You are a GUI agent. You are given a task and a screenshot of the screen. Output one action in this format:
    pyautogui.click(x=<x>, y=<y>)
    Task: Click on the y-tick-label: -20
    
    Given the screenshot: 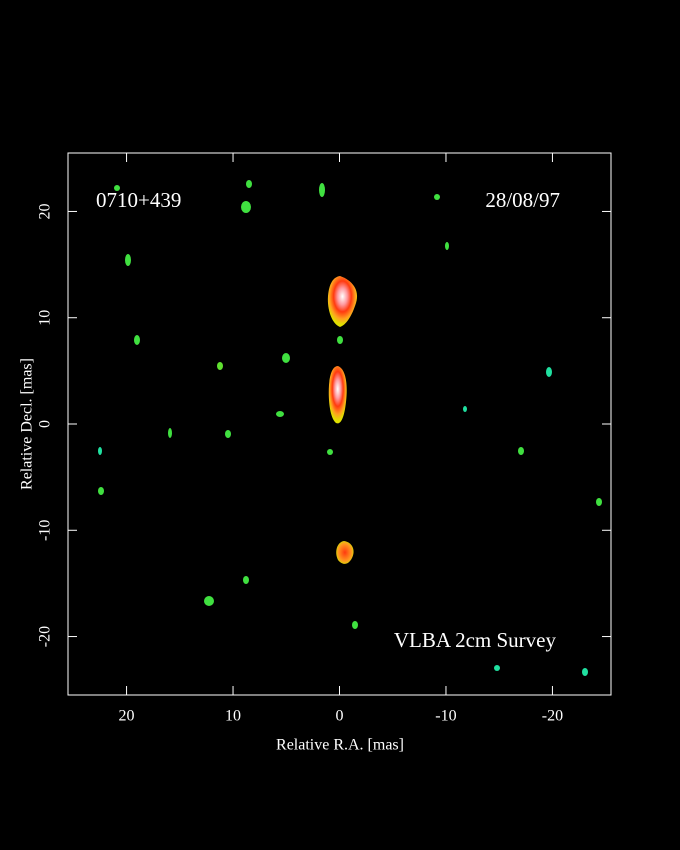 What is the action you would take?
    pyautogui.click(x=45, y=636)
    